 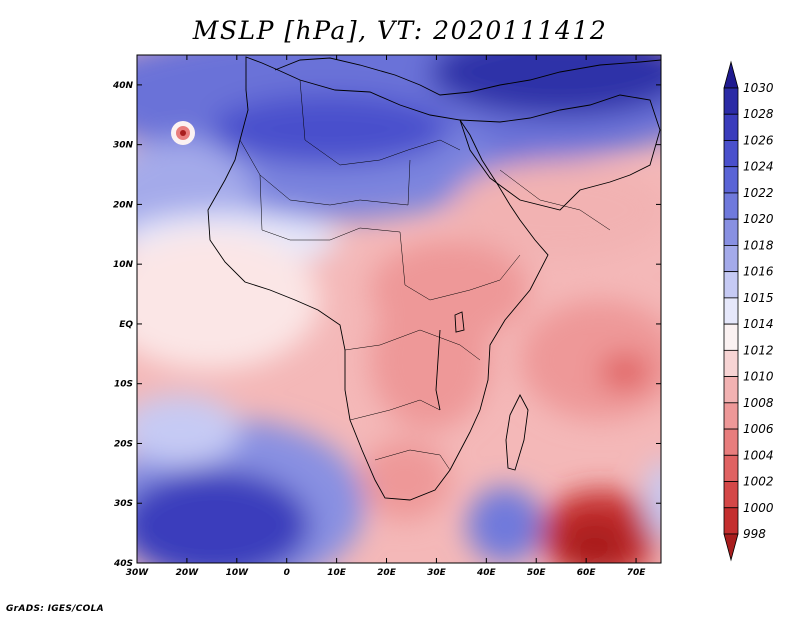 What do you see at coordinates (123, 444) in the screenshot?
I see `lat-tick-label: 20S` at bounding box center [123, 444].